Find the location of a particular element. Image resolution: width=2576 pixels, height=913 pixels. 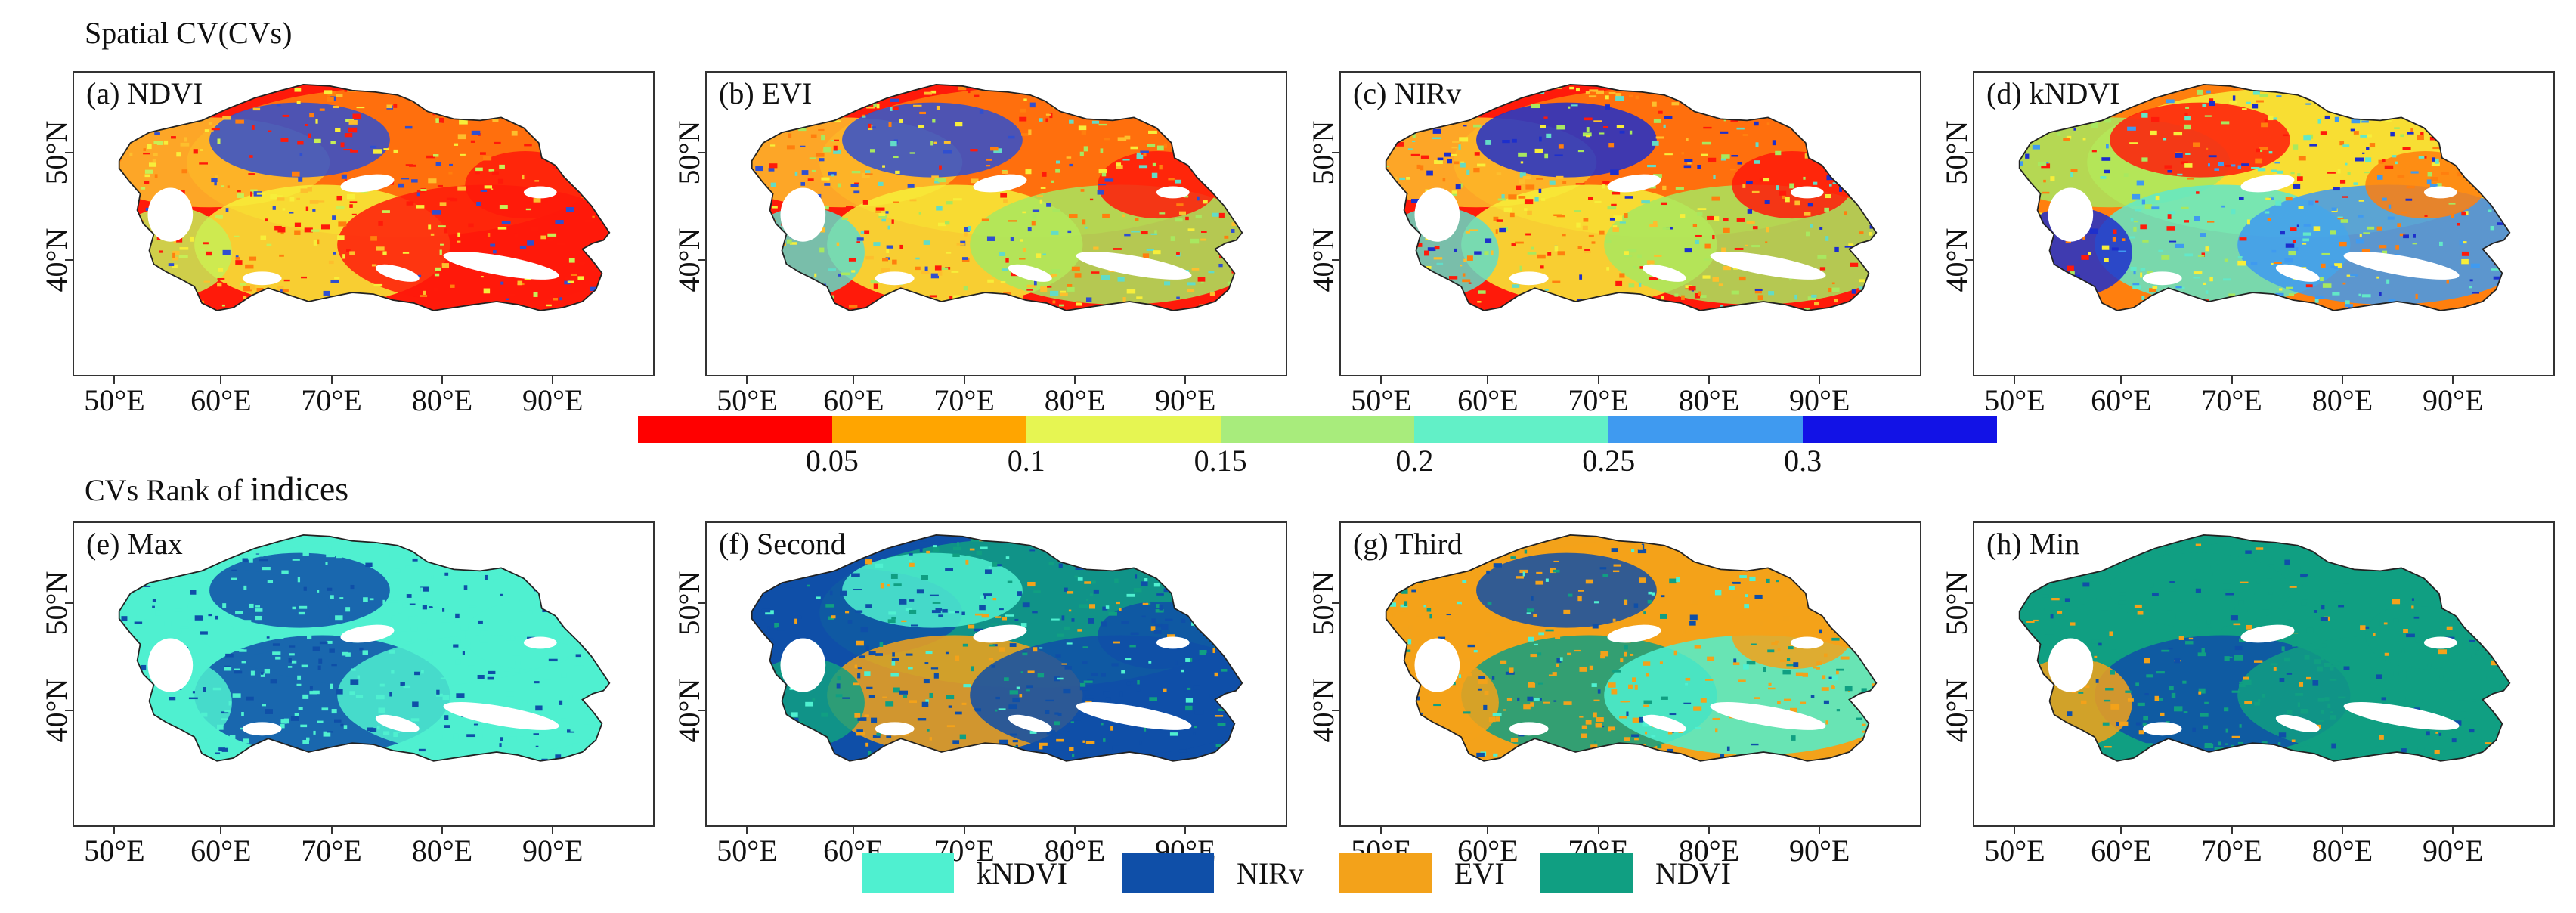

longitude-tick is located at coordinates (331, 830).